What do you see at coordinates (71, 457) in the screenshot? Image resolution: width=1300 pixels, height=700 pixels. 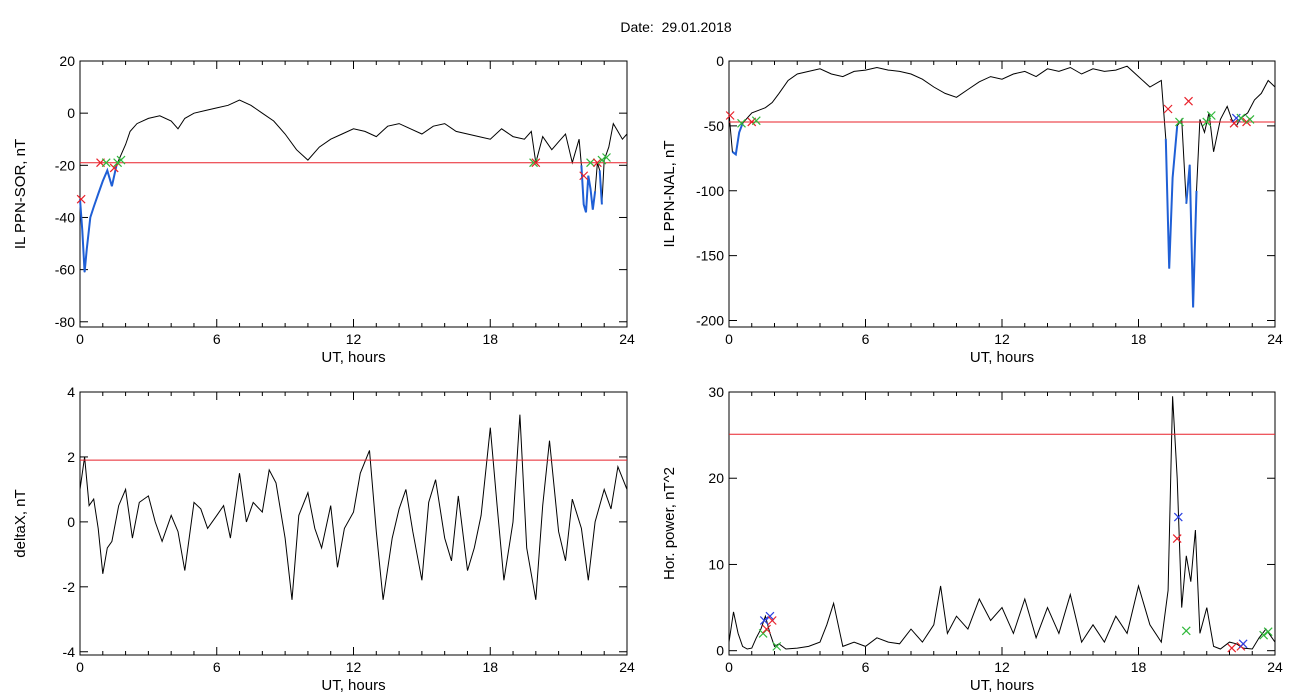 I see `y-tick-label: 2` at bounding box center [71, 457].